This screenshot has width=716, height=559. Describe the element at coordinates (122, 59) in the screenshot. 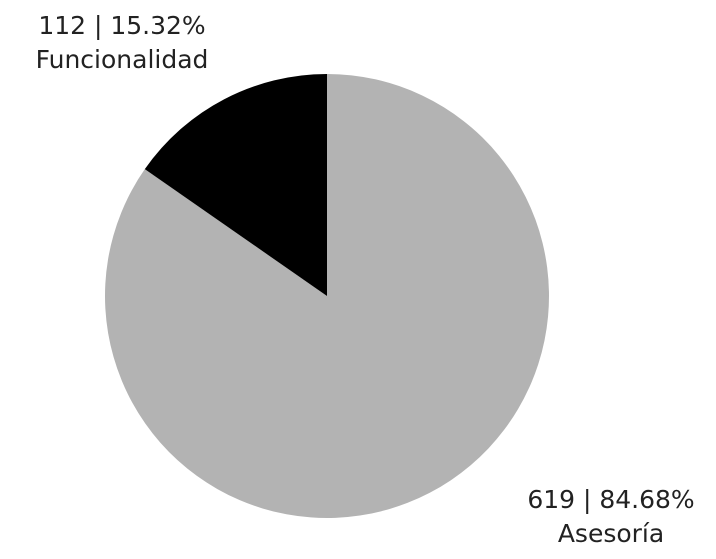

I see `slice-category-label-funcionalidad: Funcionalidad` at that location.